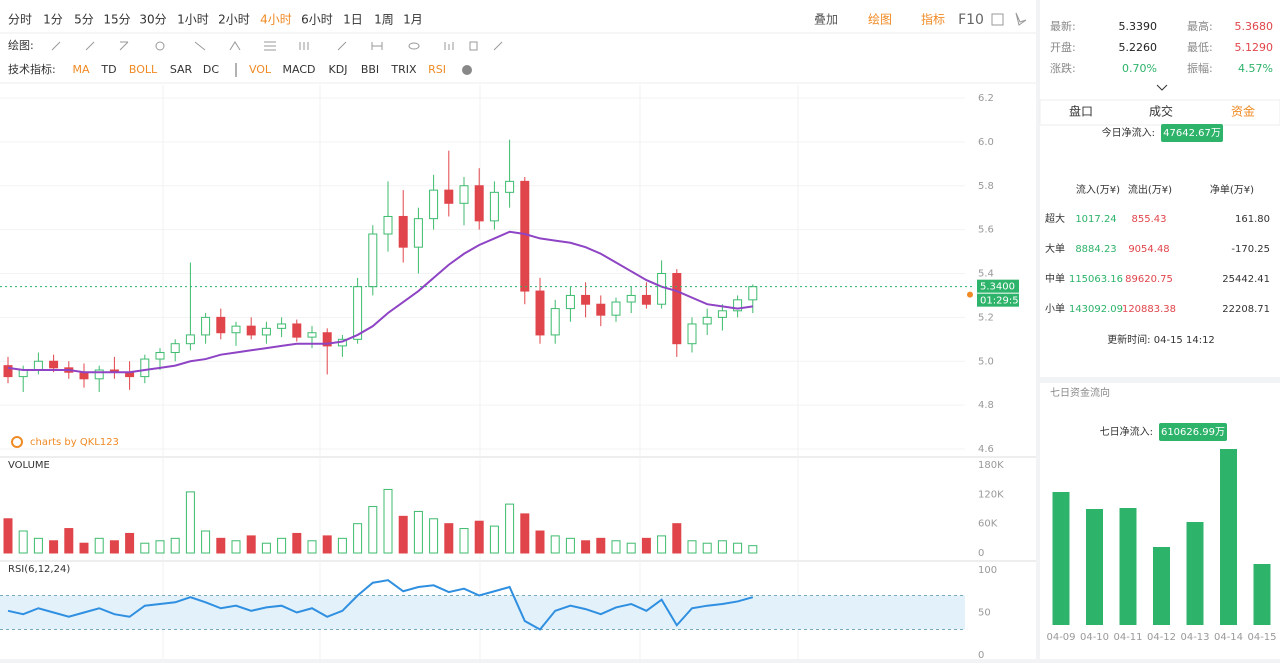 The height and width of the screenshot is (663, 1280). I want to click on period-button: 2小时, so click(234, 20).